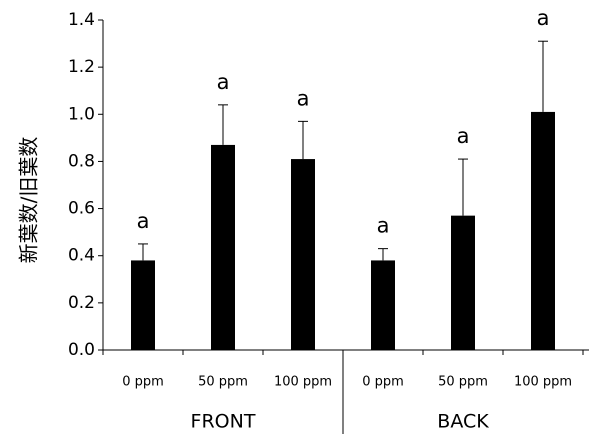 The image size is (596, 434). What do you see at coordinates (81, 67) in the screenshot?
I see `y-tick-label: 1.2` at bounding box center [81, 67].